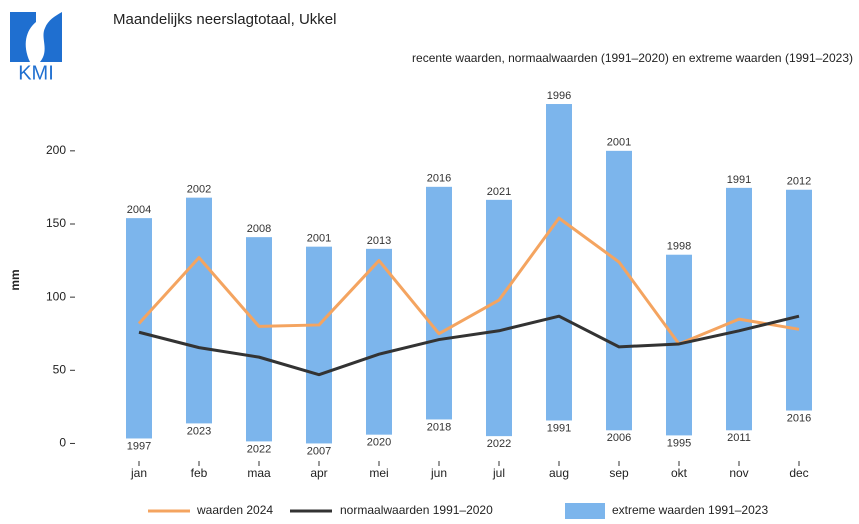 This screenshot has width=859, height=524. I want to click on legend-label: extreme waarden 1991–2023, so click(690, 510).